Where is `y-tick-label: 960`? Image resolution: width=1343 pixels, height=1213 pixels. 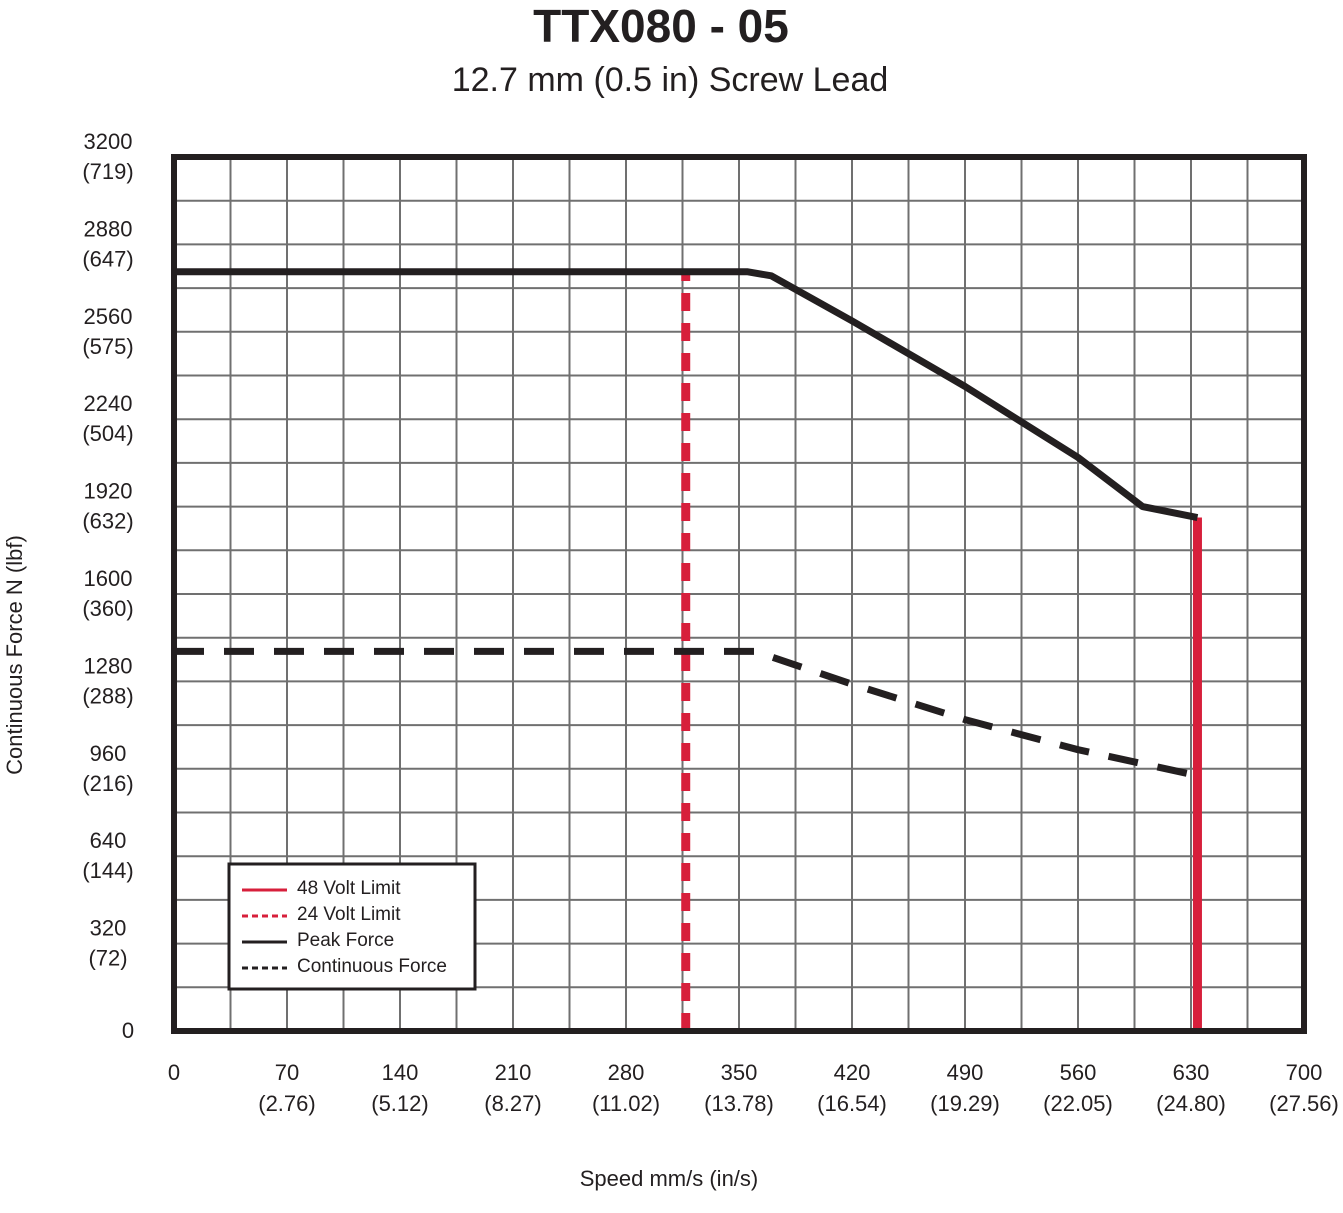
y-tick-label: 960 is located at coordinates (108, 753).